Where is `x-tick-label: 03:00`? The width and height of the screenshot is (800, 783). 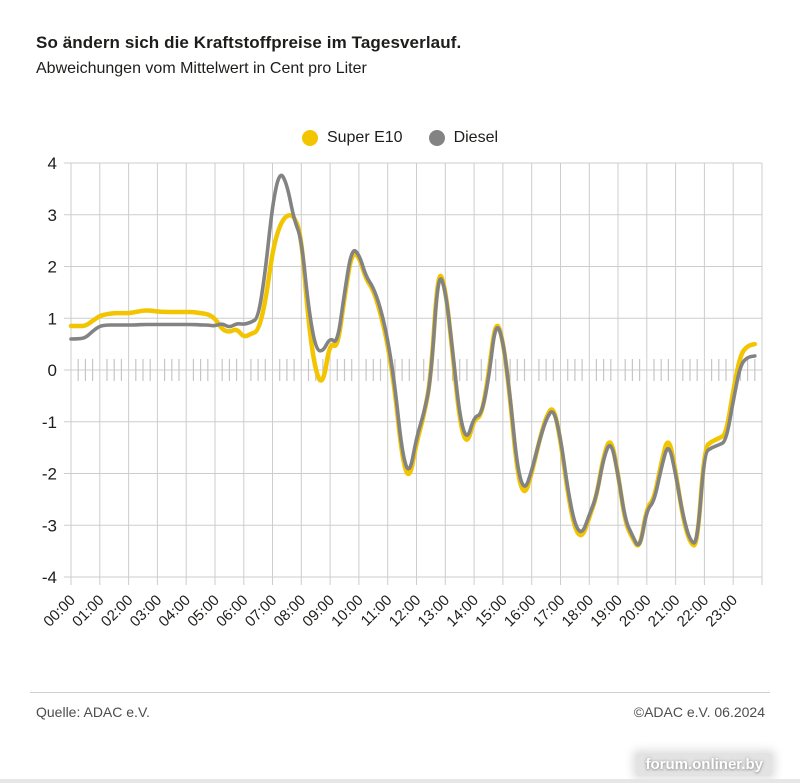
x-tick-label: 03:00 is located at coordinates (146, 611).